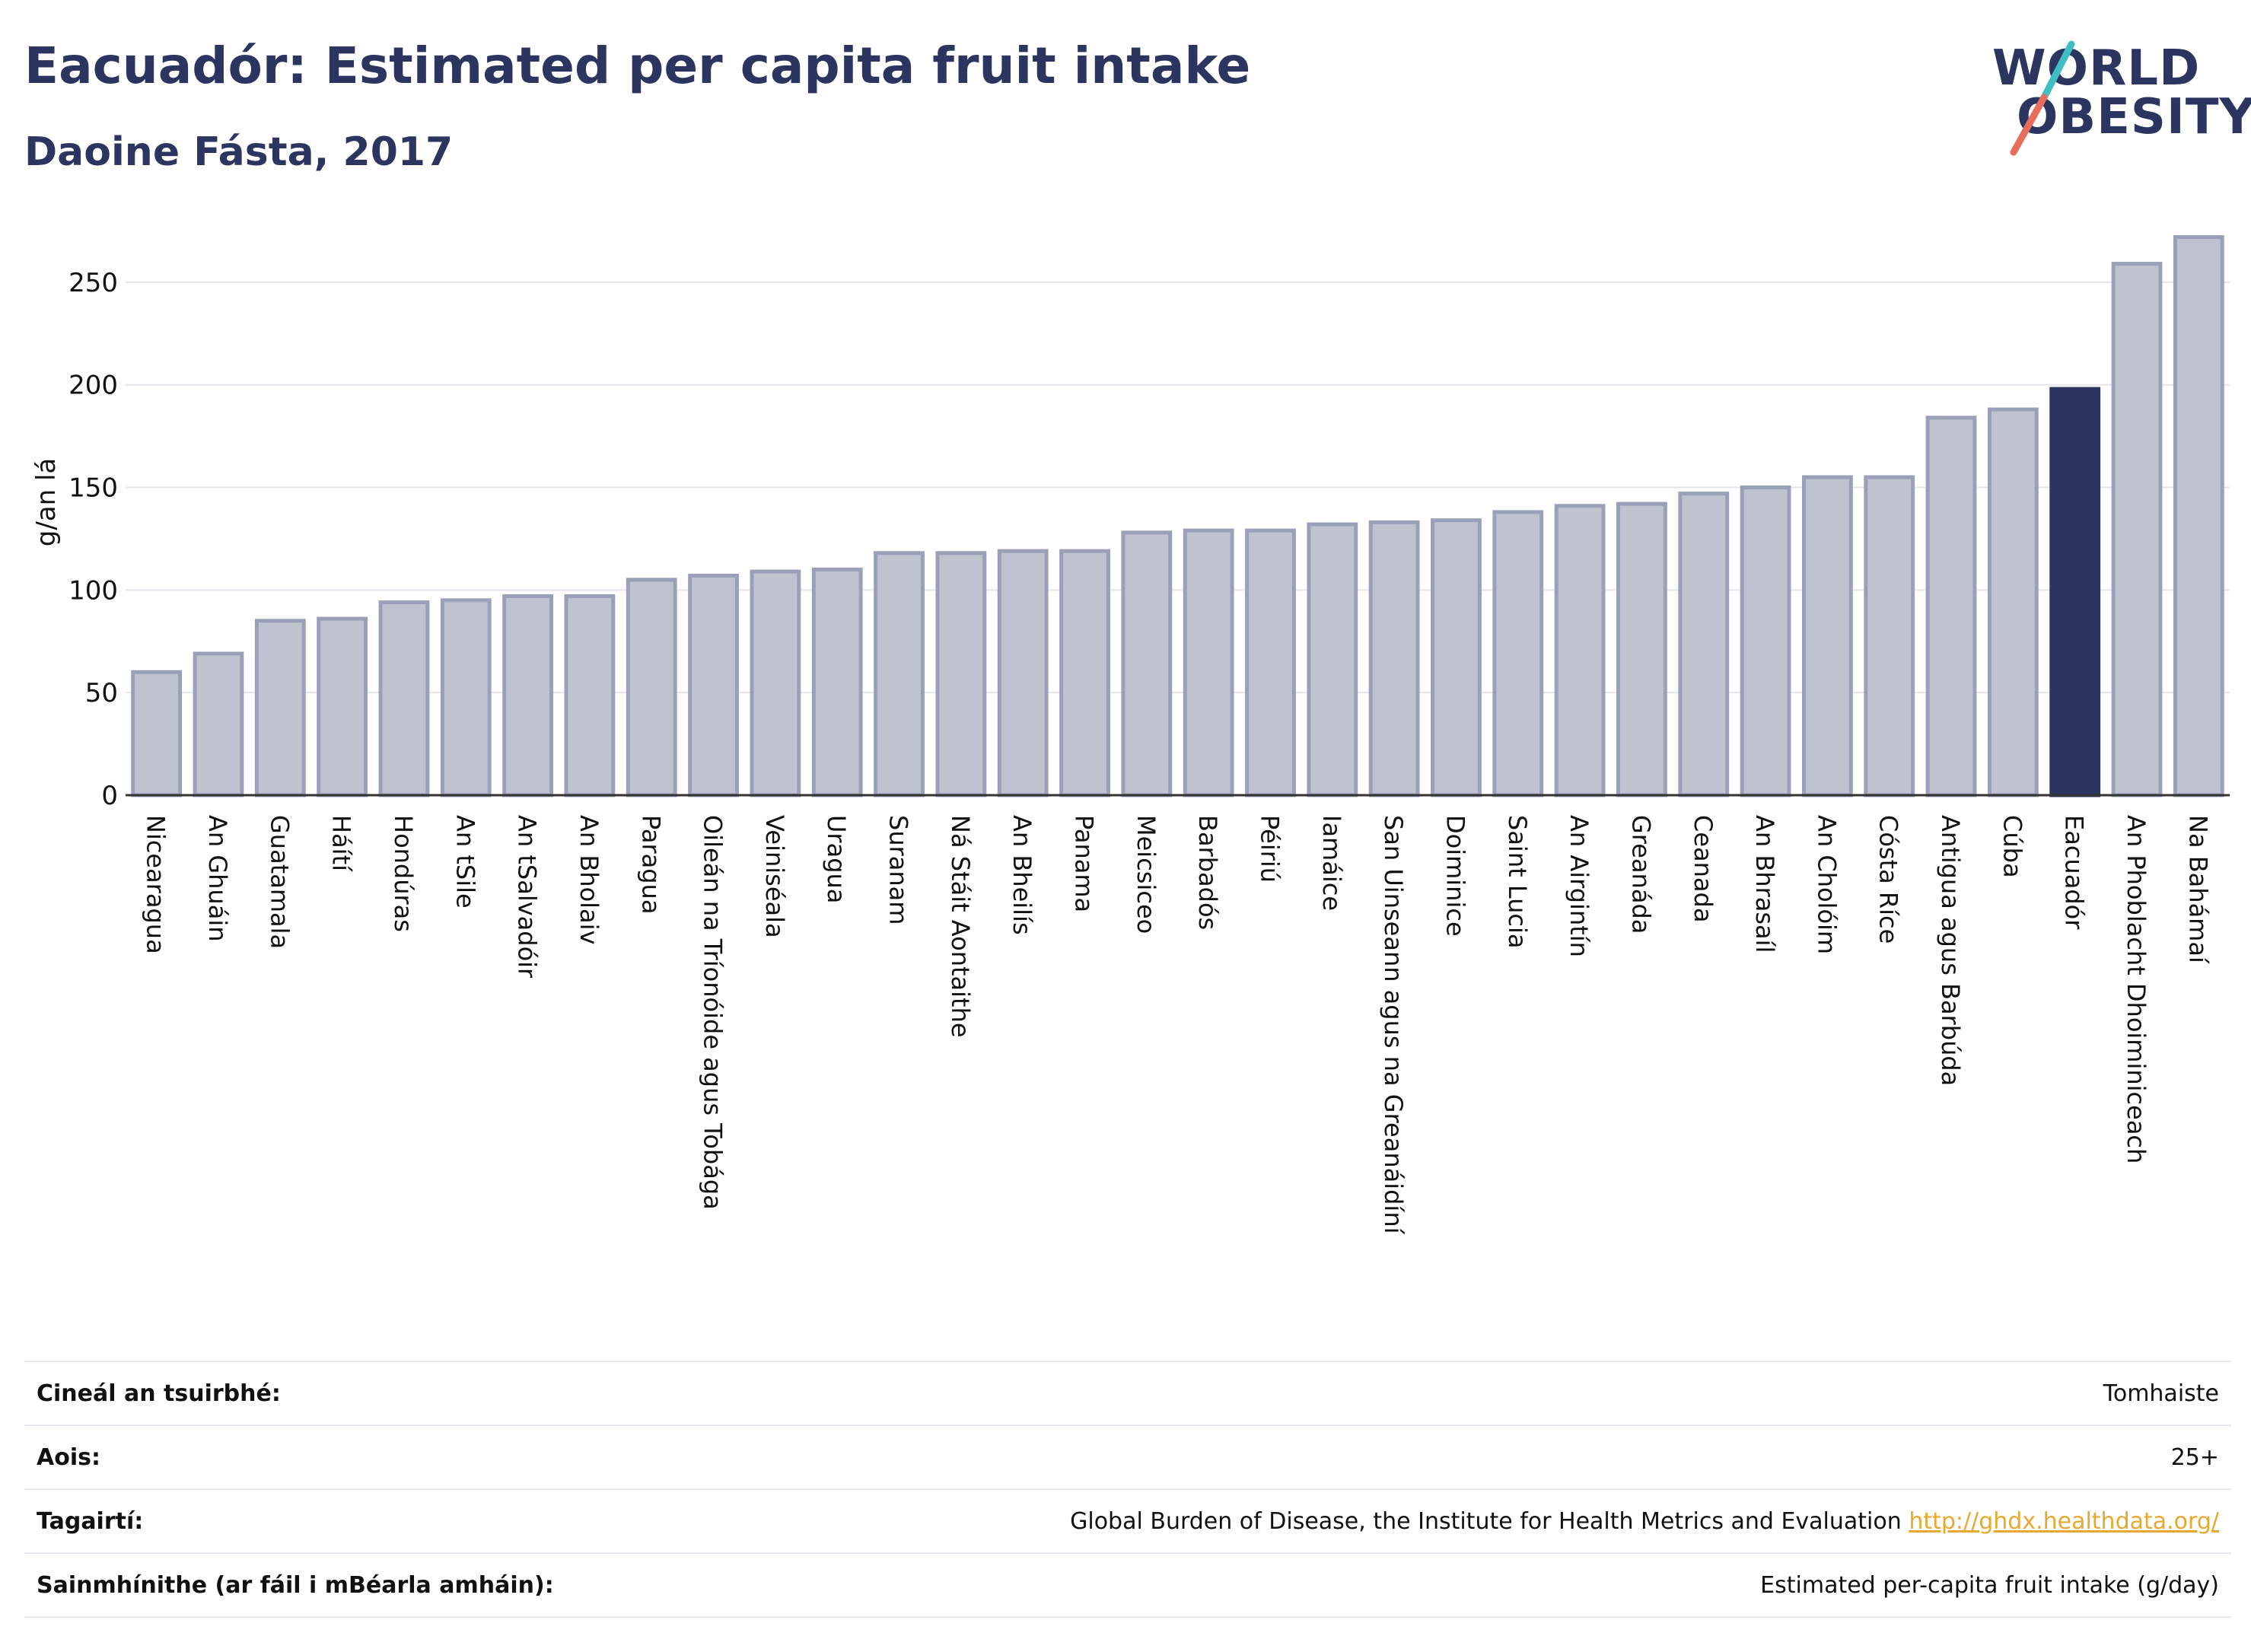  I want to click on y-tick-label: 250, so click(93, 283).